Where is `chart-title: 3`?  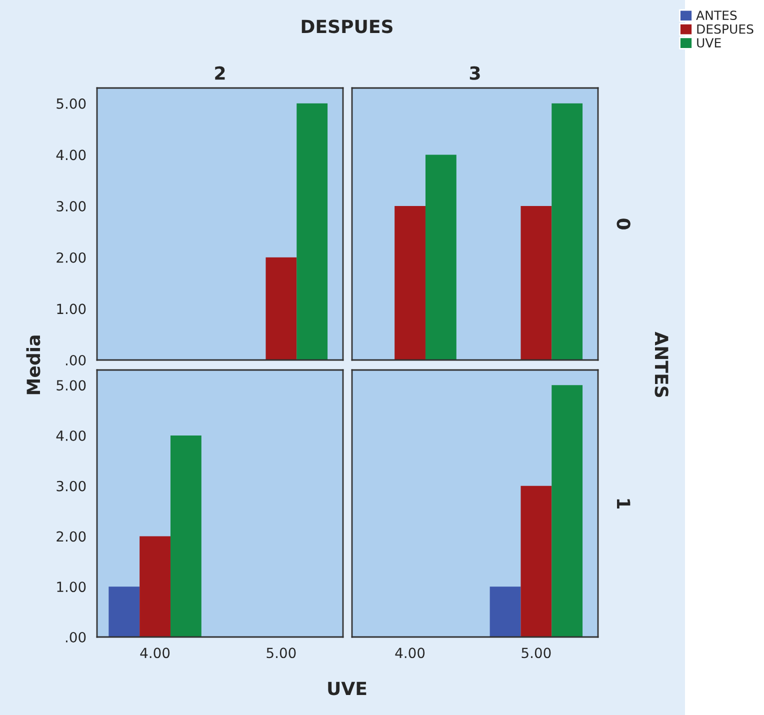
chart-title: 3 is located at coordinates (475, 73).